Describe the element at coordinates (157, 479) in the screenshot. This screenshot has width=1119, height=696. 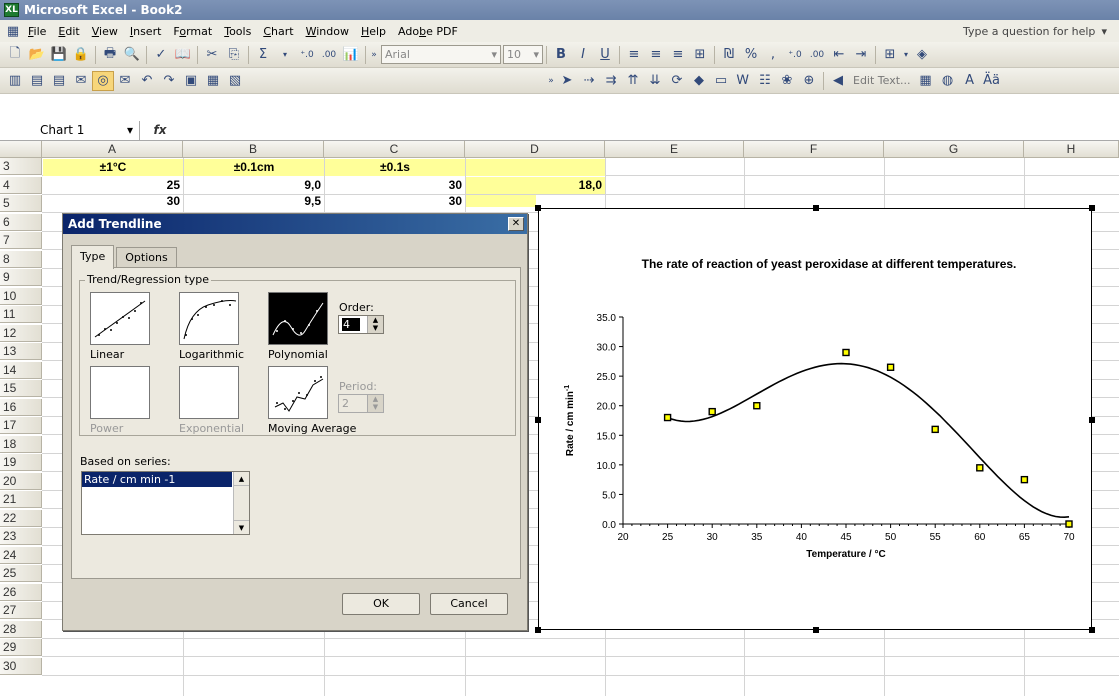
I see `list-item: Rate / cm min -1` at that location.